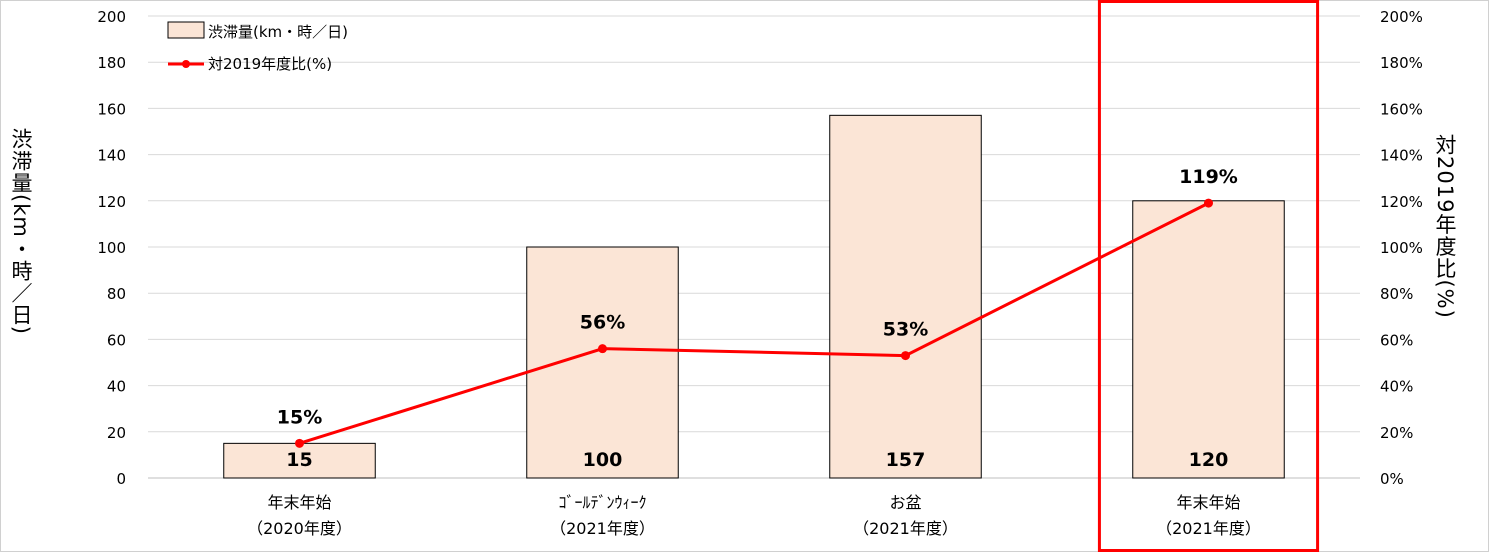  I want to click on legend-bar-swatch, so click(186, 30).